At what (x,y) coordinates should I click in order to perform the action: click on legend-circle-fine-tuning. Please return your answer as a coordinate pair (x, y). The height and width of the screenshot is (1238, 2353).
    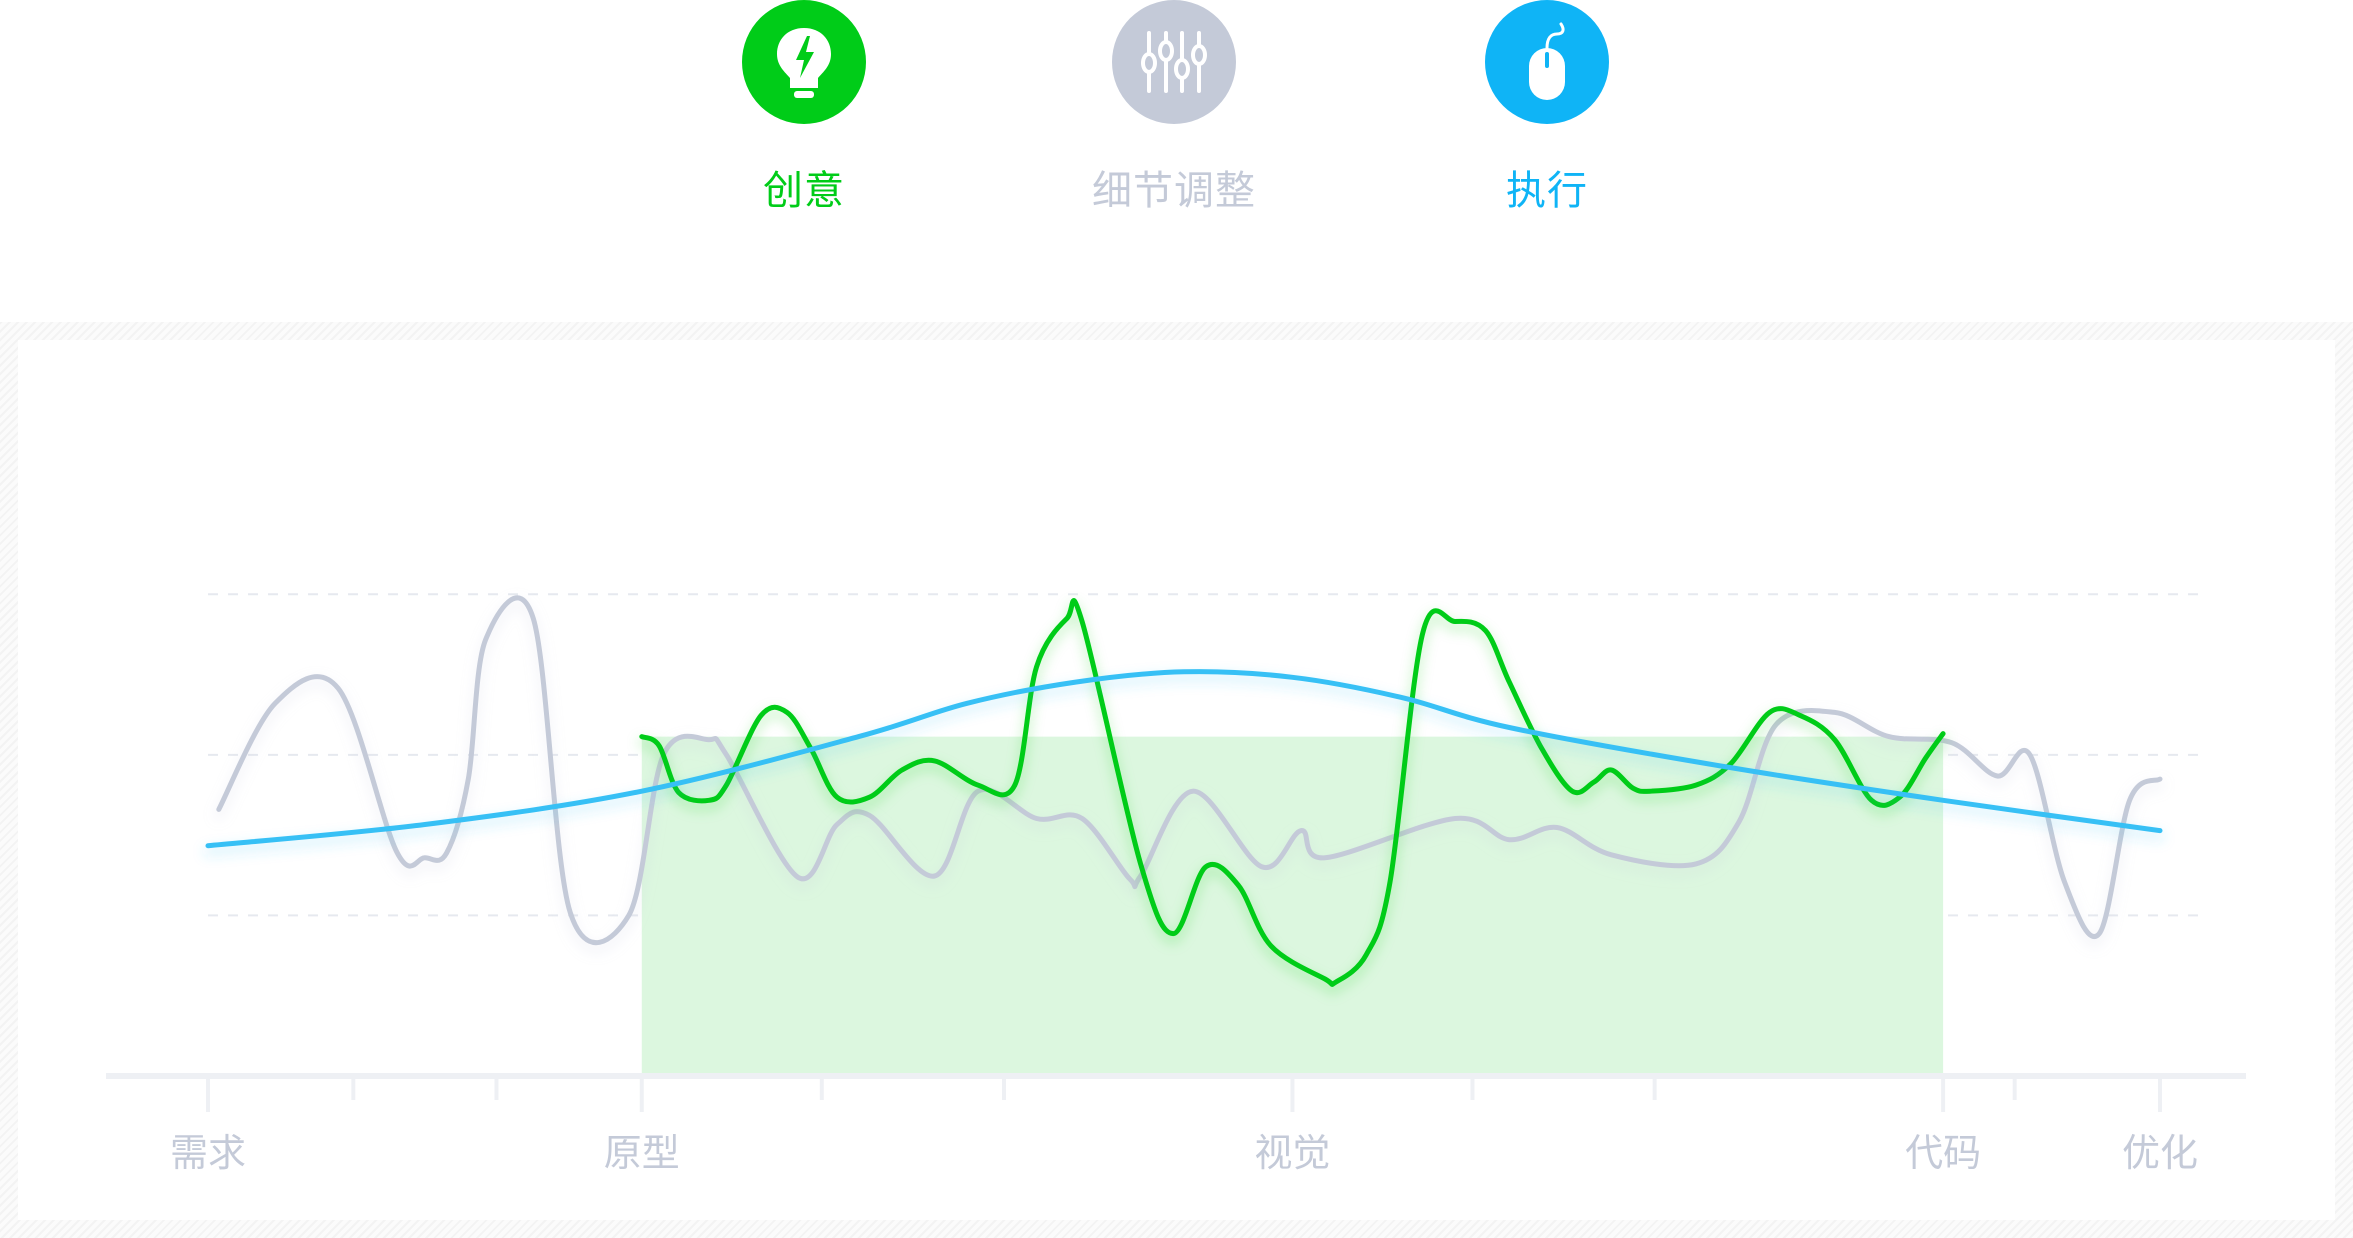
    Looking at the image, I should click on (1174, 62).